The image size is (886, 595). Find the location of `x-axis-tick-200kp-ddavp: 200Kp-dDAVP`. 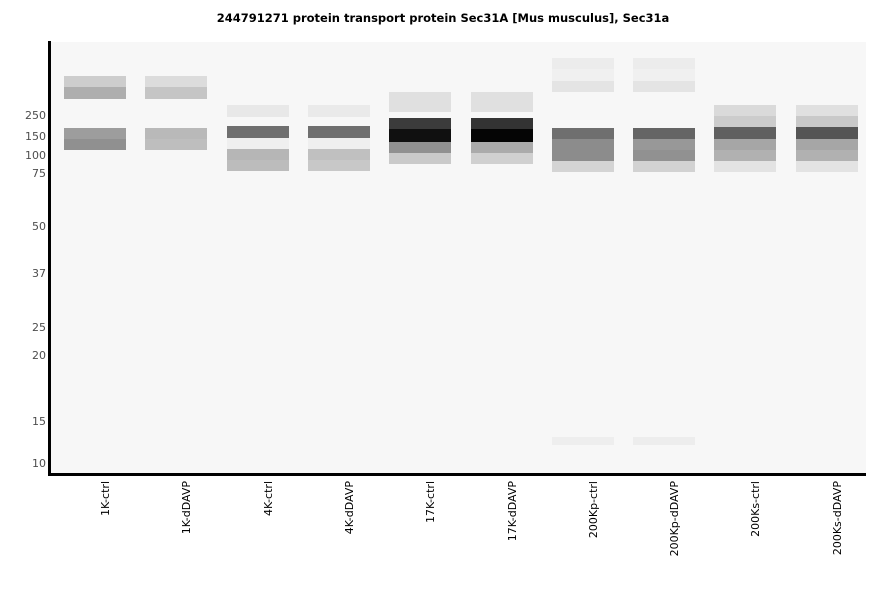

x-axis-tick-200kp-ddavp: 200Kp-dDAVP is located at coordinates (675, 519).